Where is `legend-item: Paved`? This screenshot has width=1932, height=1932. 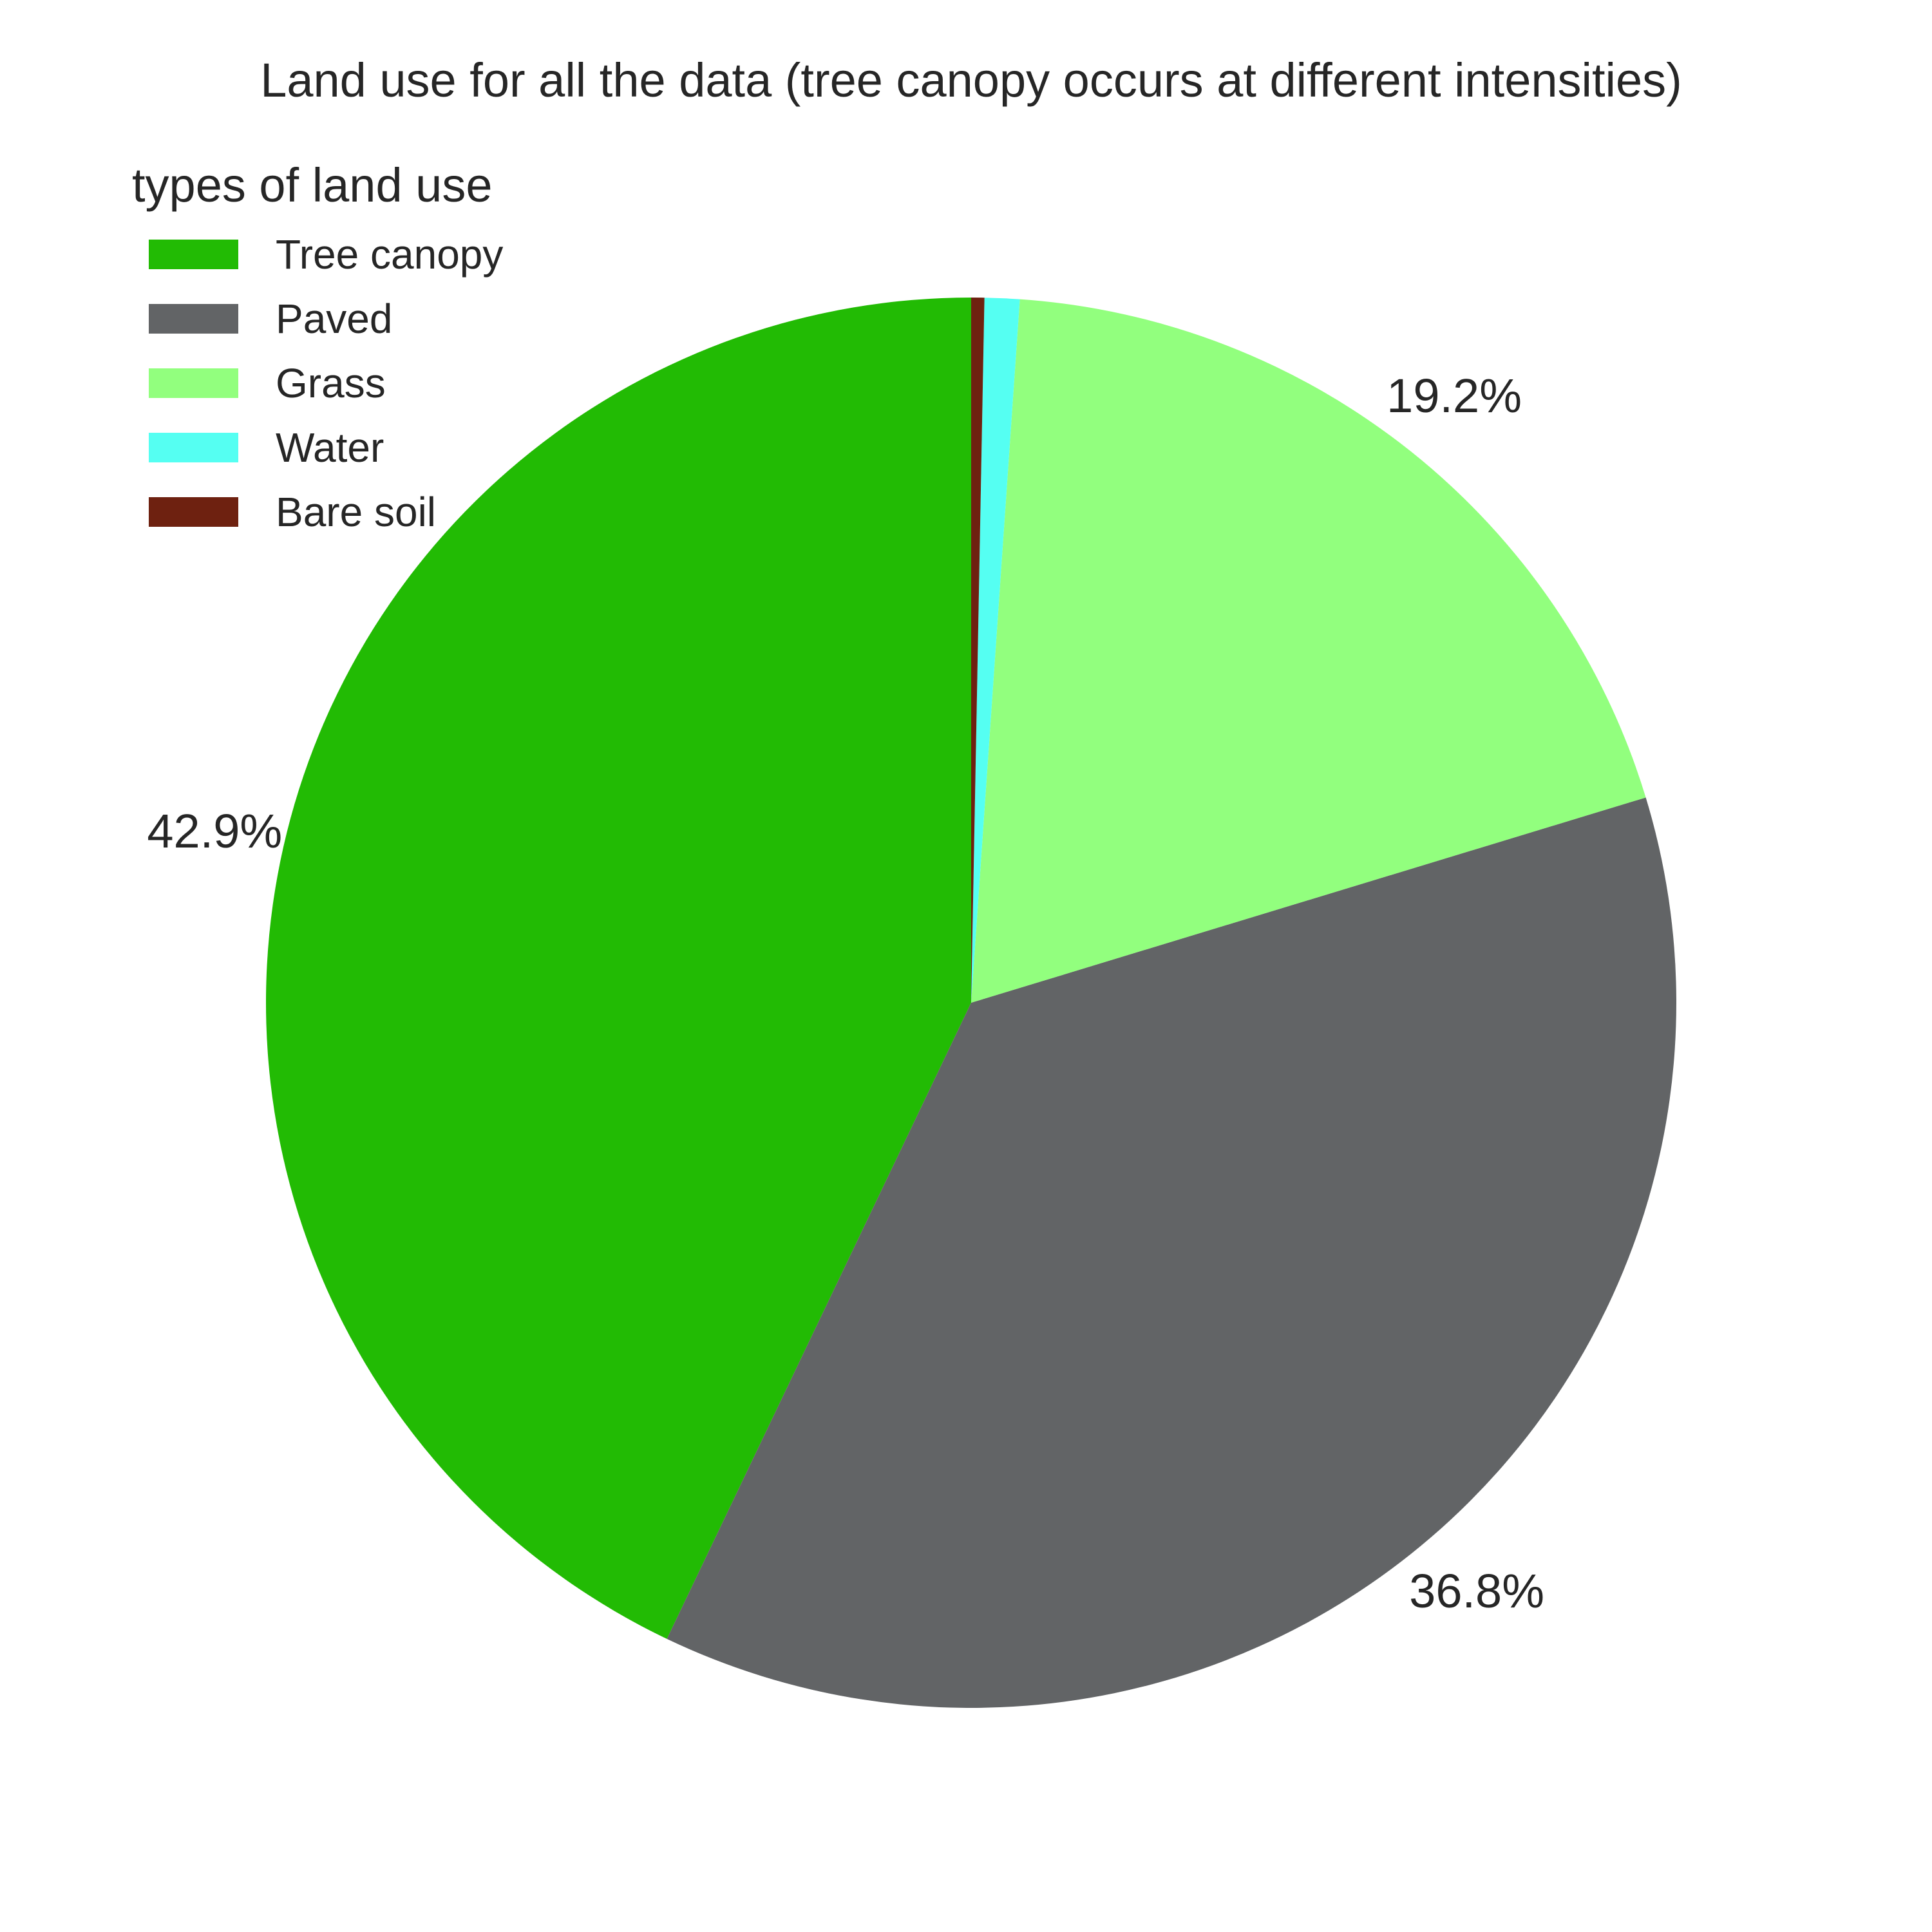
legend-item: Paved is located at coordinates (270, 319).